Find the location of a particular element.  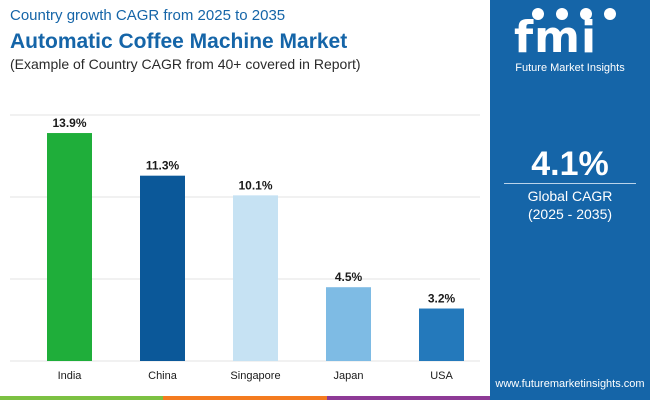

x-tick-label-usa: USA is located at coordinates (441, 376).